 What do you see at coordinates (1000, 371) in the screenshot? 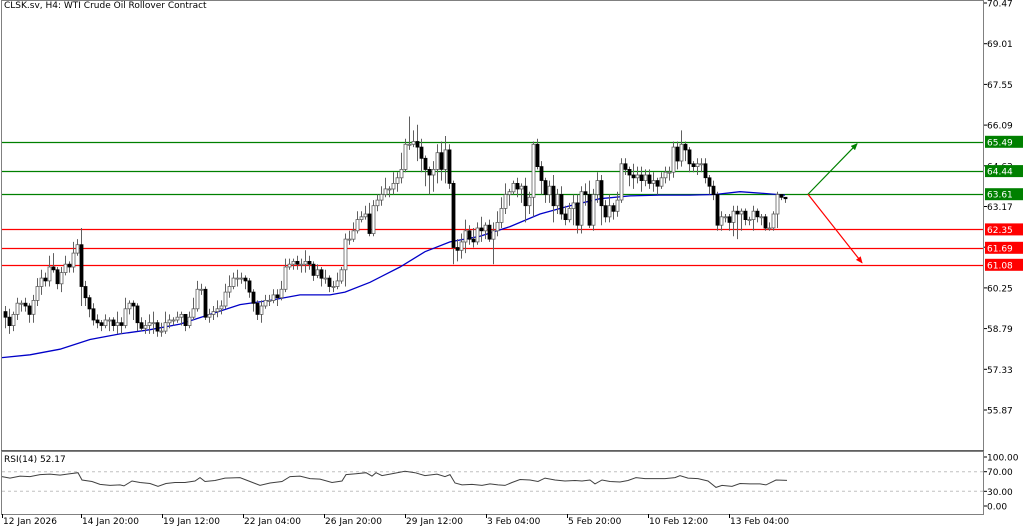
I see `price-tick-label: 57.33` at bounding box center [1000, 371].